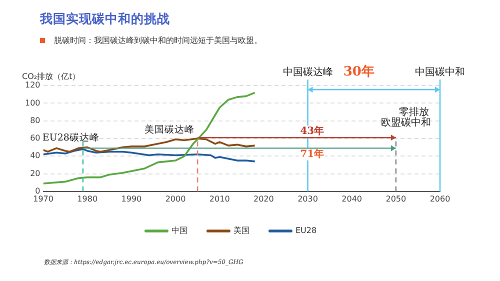  Describe the element at coordinates (71, 138) in the screenshot. I see `ref-line-label: EU28碳达峰` at that location.